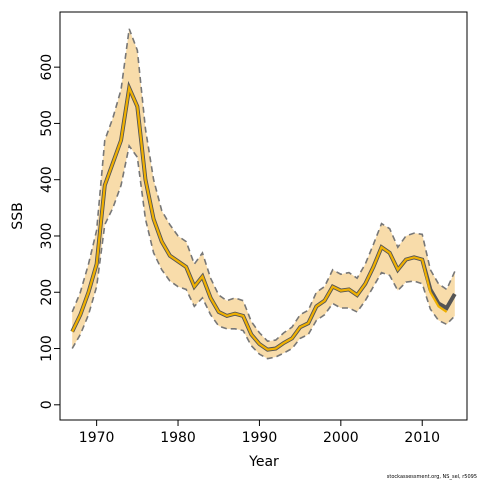 The height and width of the screenshot is (480, 480). What do you see at coordinates (47, 179) in the screenshot?
I see `y-tick-label: 400` at bounding box center [47, 179].